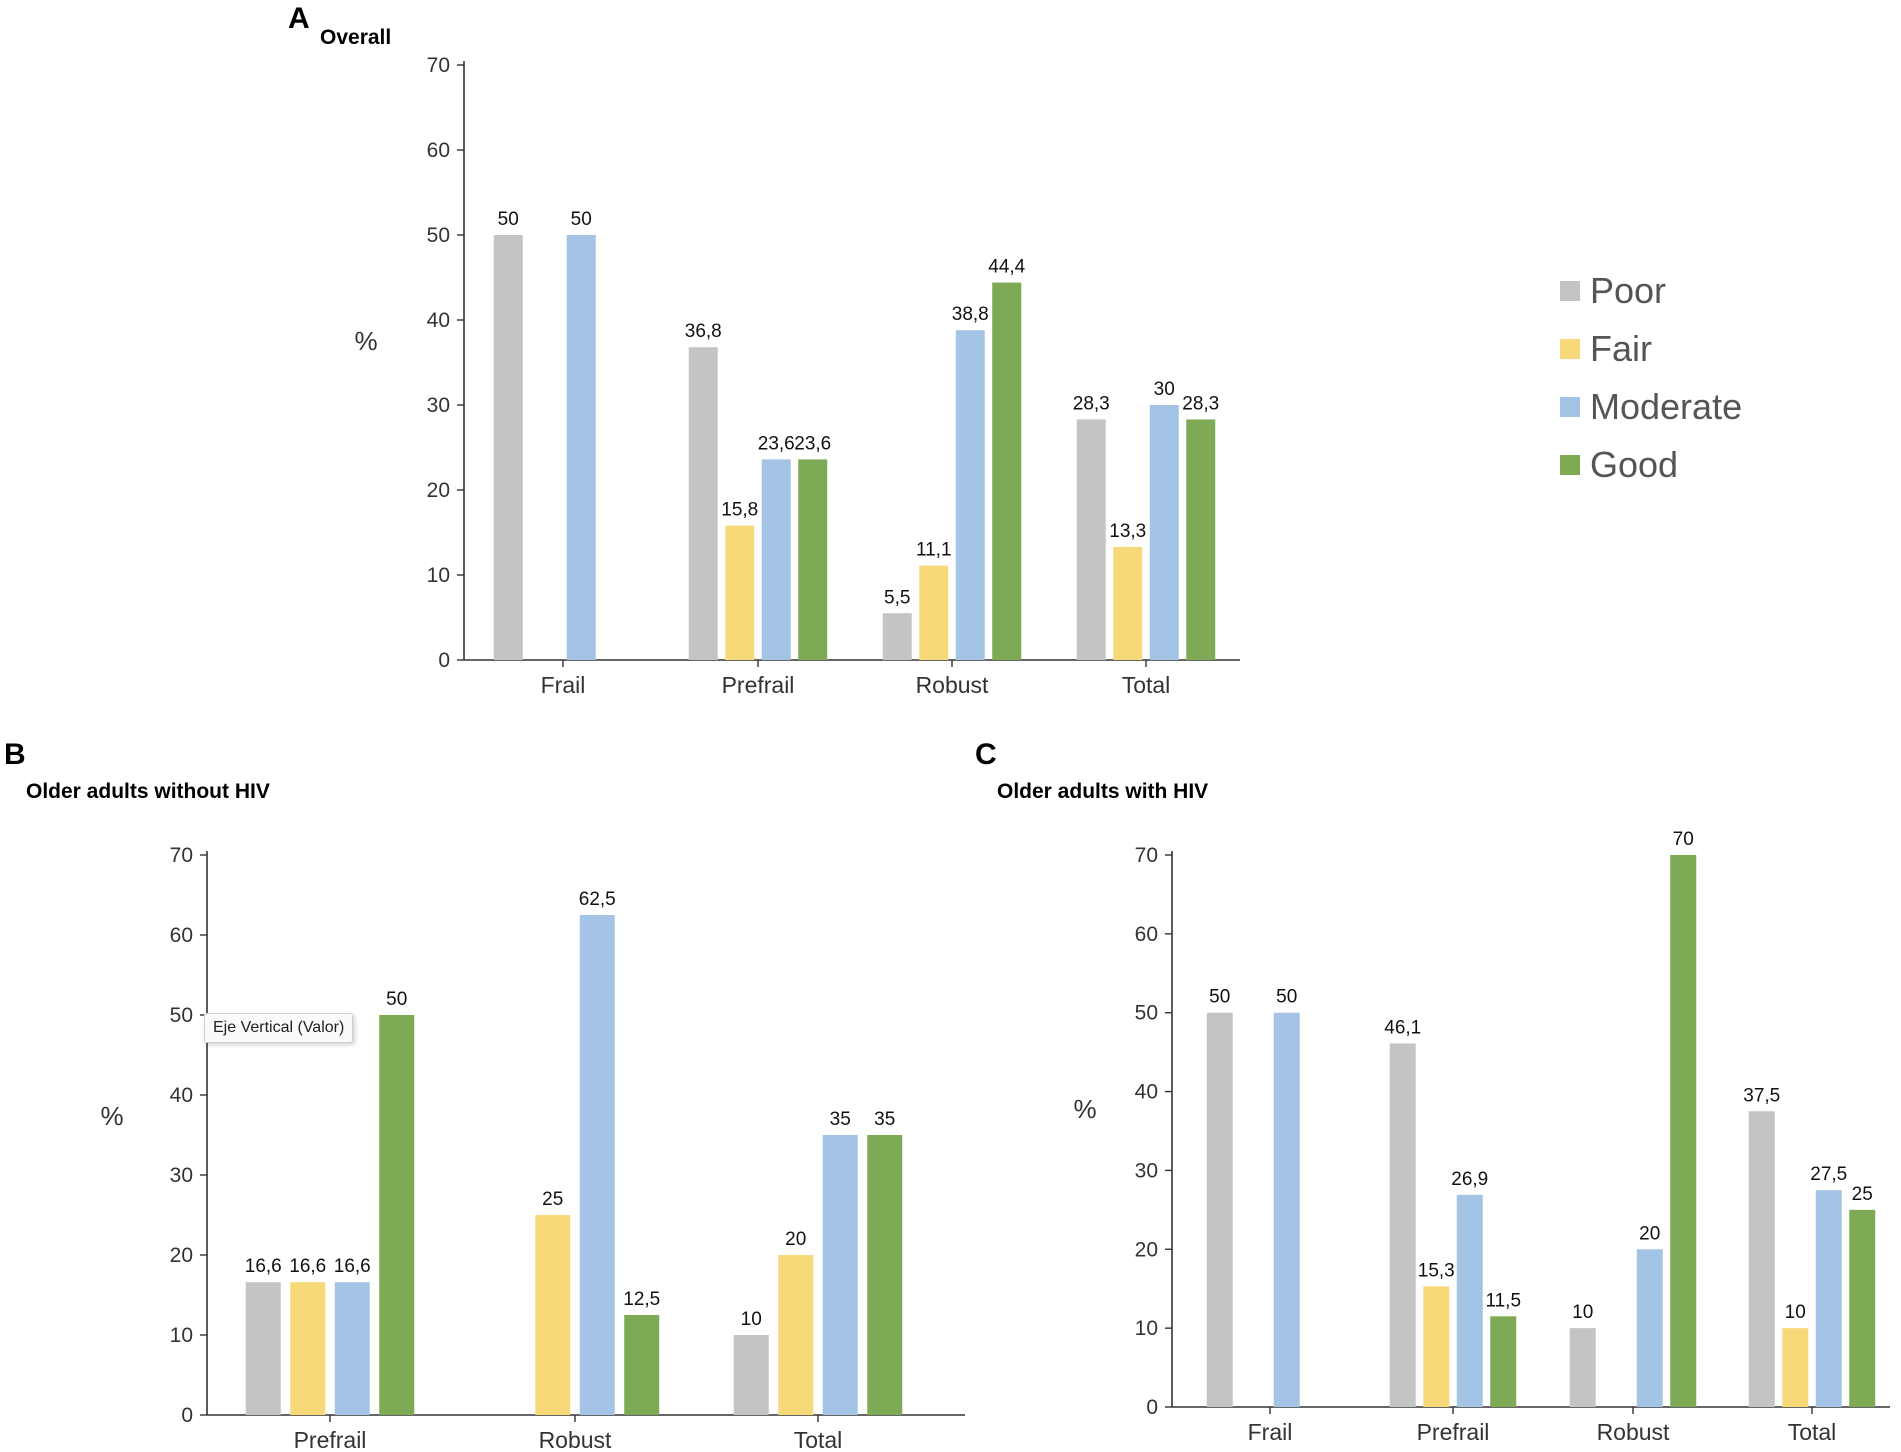 This screenshot has height=1452, width=1901. I want to click on chart-c-bar-total-poor, so click(1761, 1259).